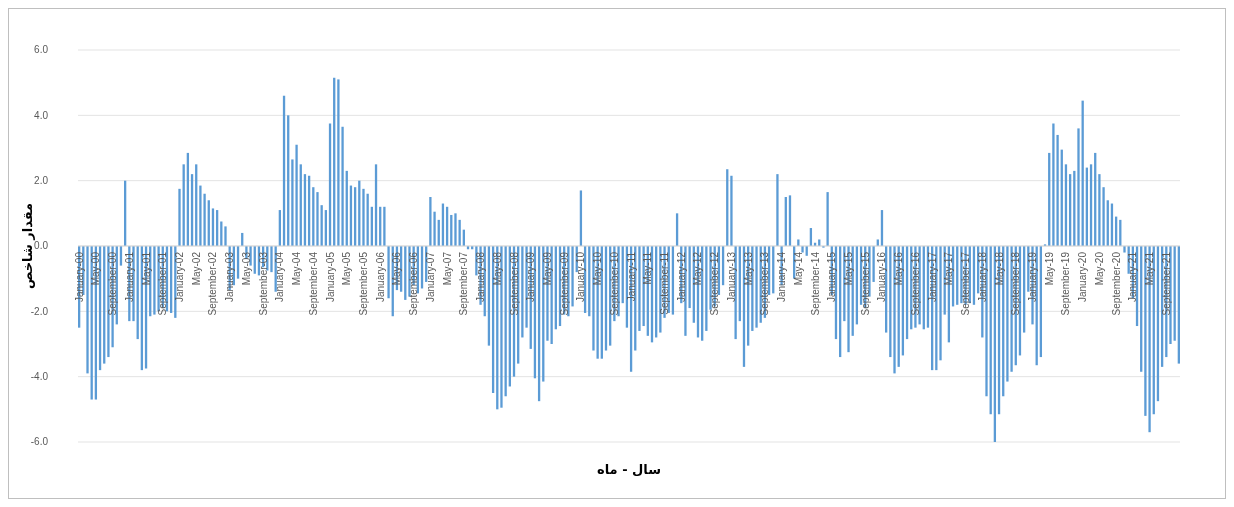 The height and width of the screenshot is (507, 1234). What do you see at coordinates (447, 268) in the screenshot?
I see `x-tick-label: May-07` at bounding box center [447, 268].